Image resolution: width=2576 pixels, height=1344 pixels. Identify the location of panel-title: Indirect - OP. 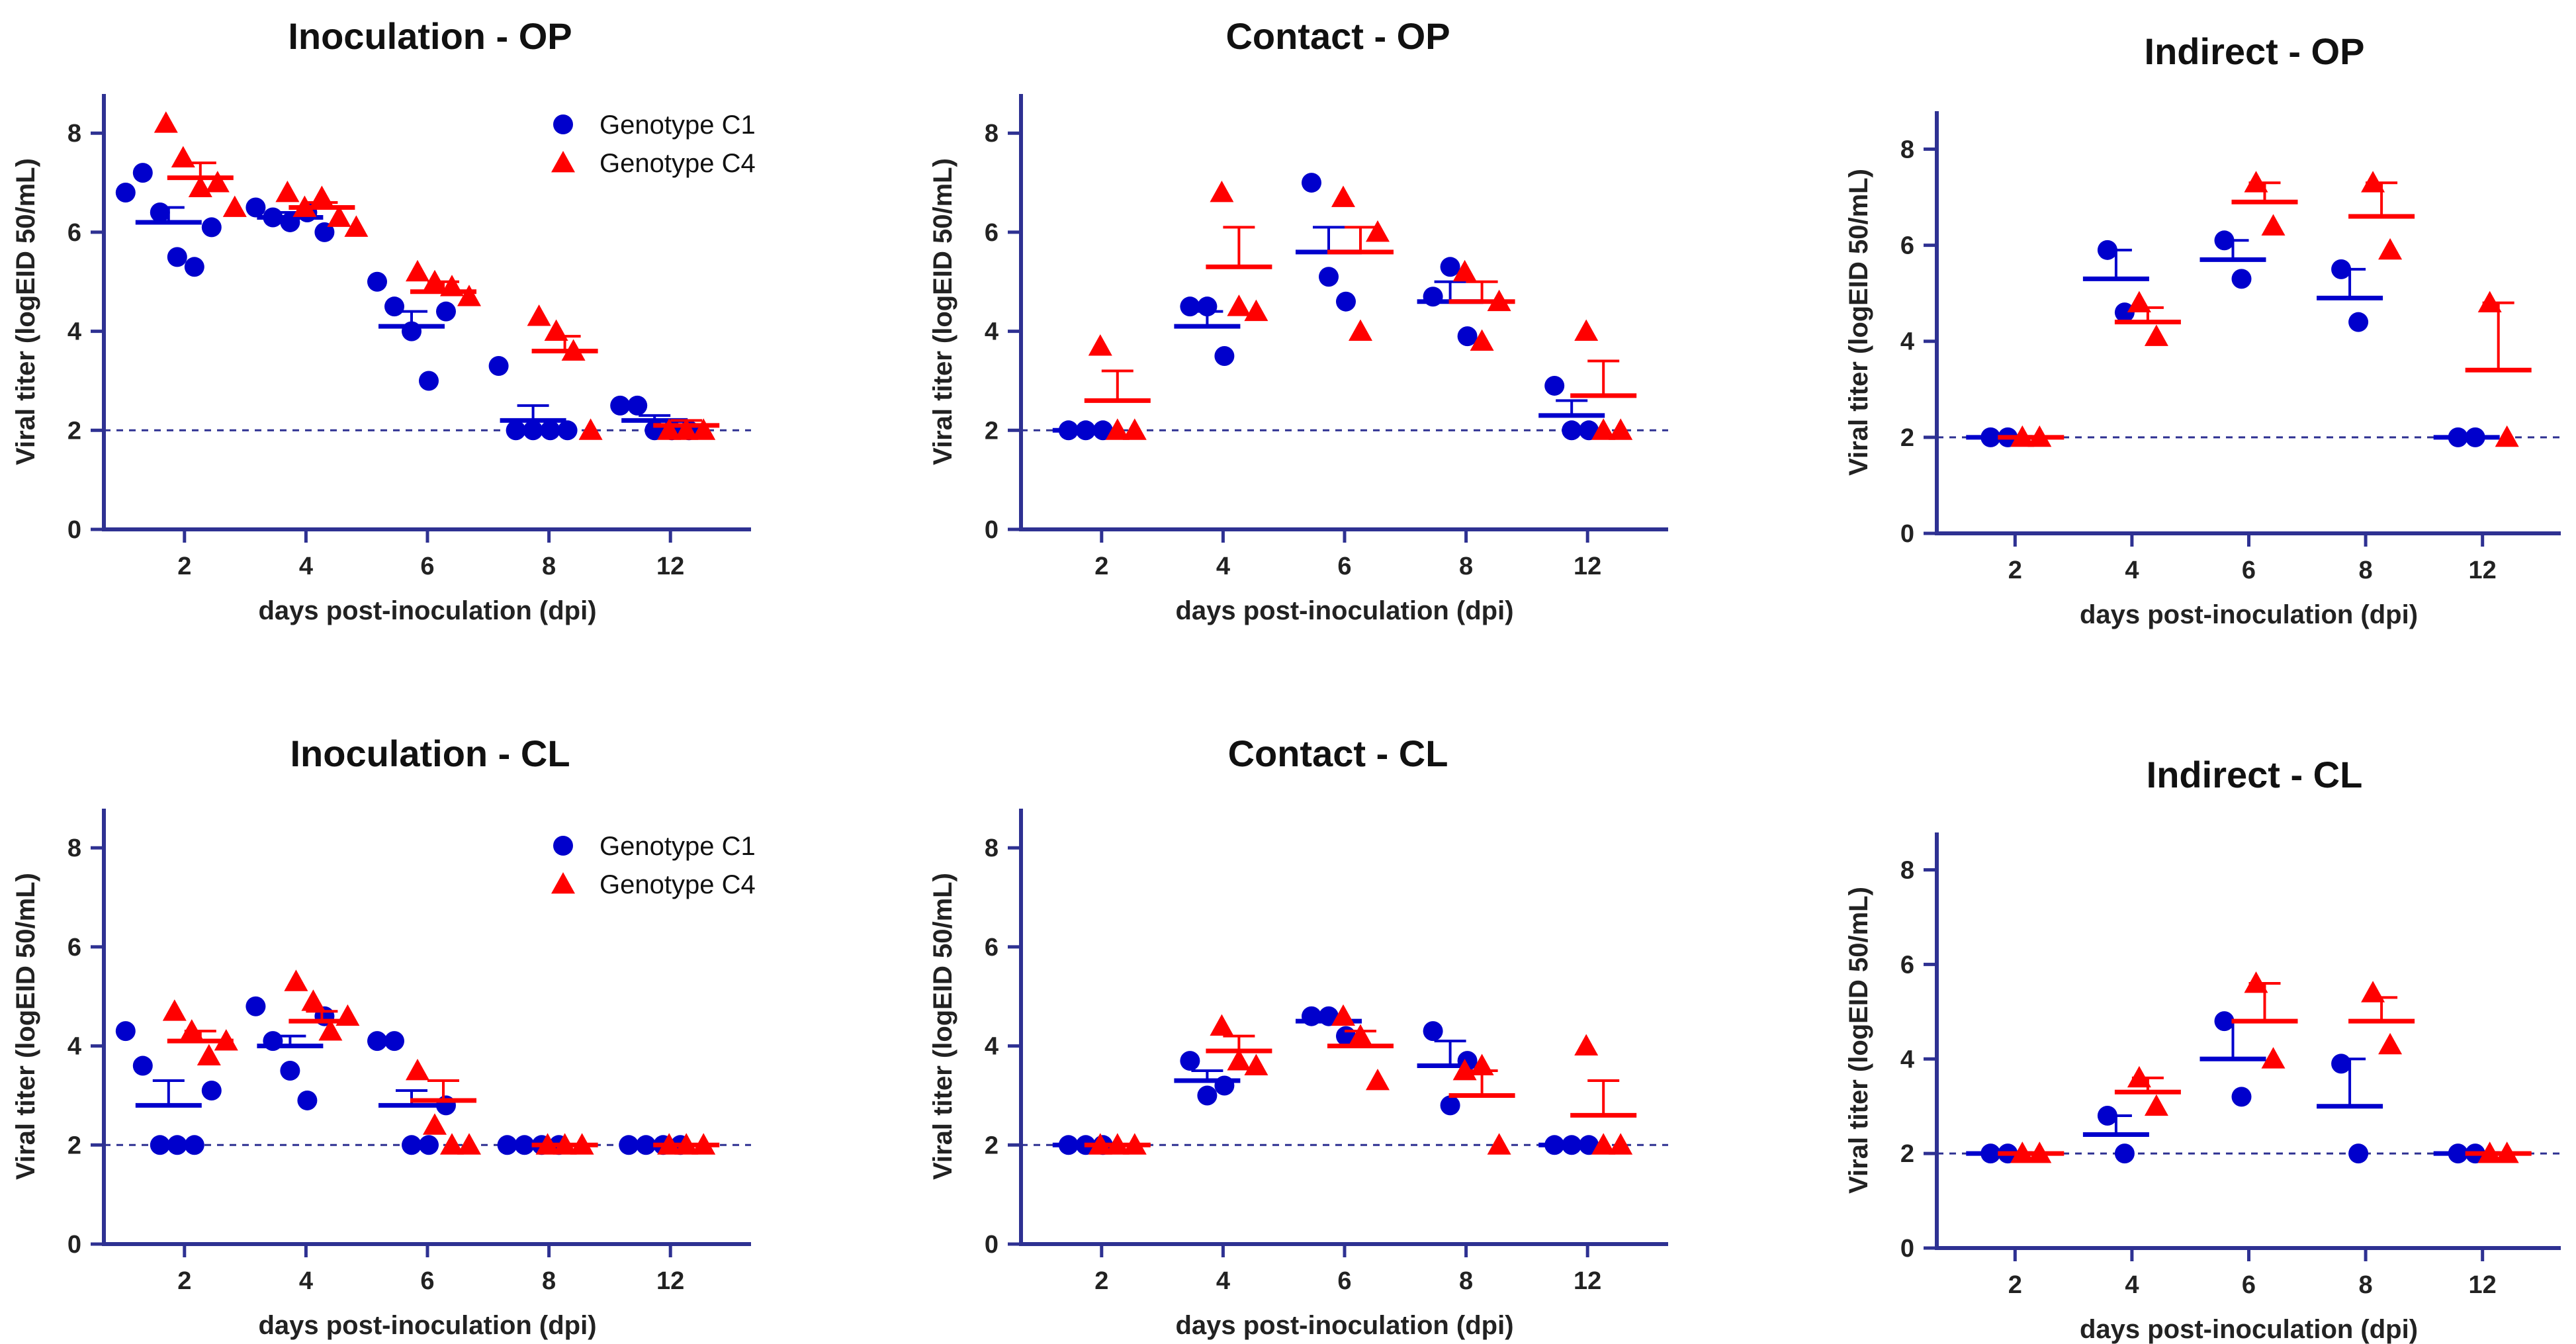
(2255, 51).